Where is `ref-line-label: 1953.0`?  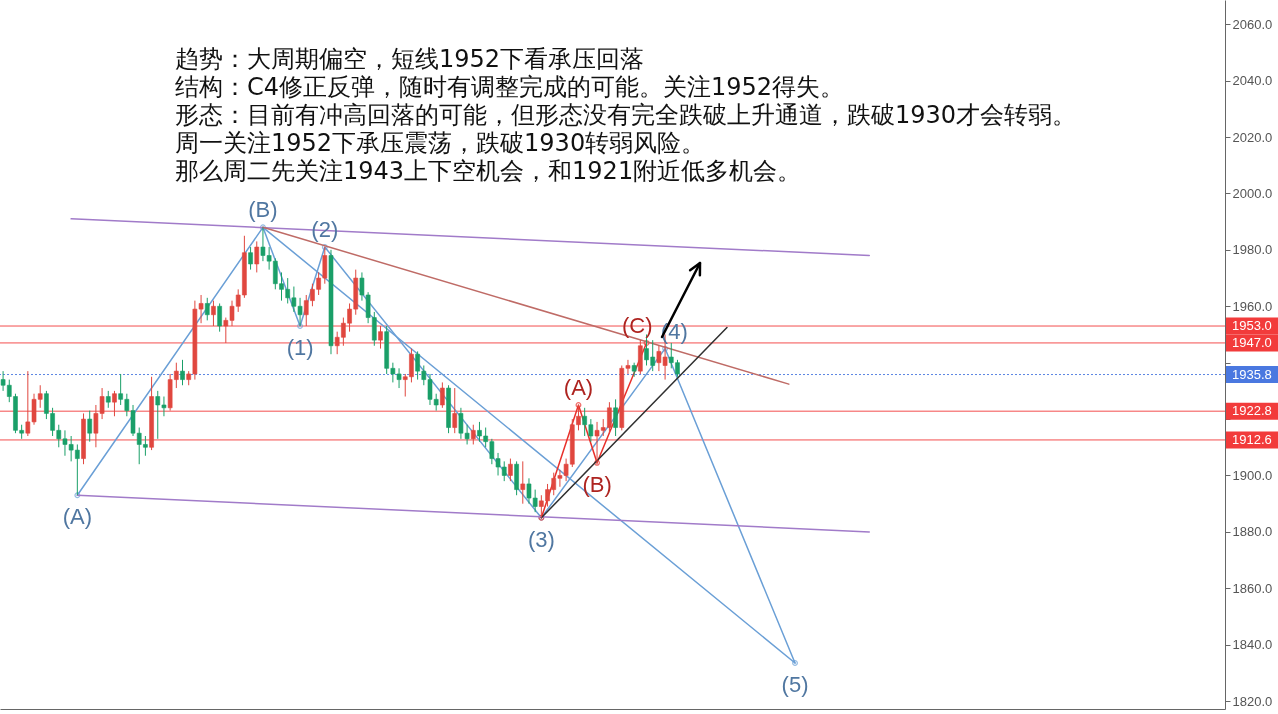
ref-line-label: 1953.0 is located at coordinates (1252, 326).